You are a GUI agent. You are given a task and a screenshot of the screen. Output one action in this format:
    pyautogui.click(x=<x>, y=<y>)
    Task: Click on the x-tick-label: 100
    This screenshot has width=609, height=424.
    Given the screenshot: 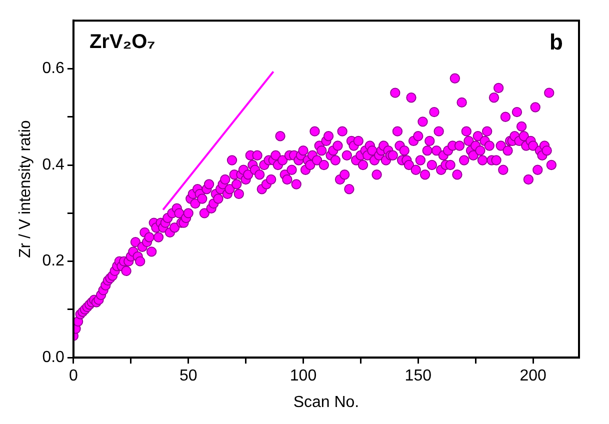 What is the action you would take?
    pyautogui.click(x=303, y=376)
    